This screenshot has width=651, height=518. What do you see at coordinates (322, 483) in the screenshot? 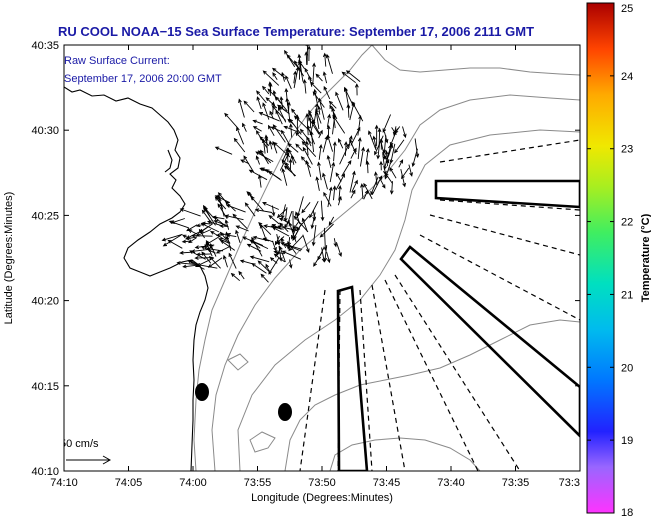
I see `x-tick-label: 73:50` at bounding box center [322, 483].